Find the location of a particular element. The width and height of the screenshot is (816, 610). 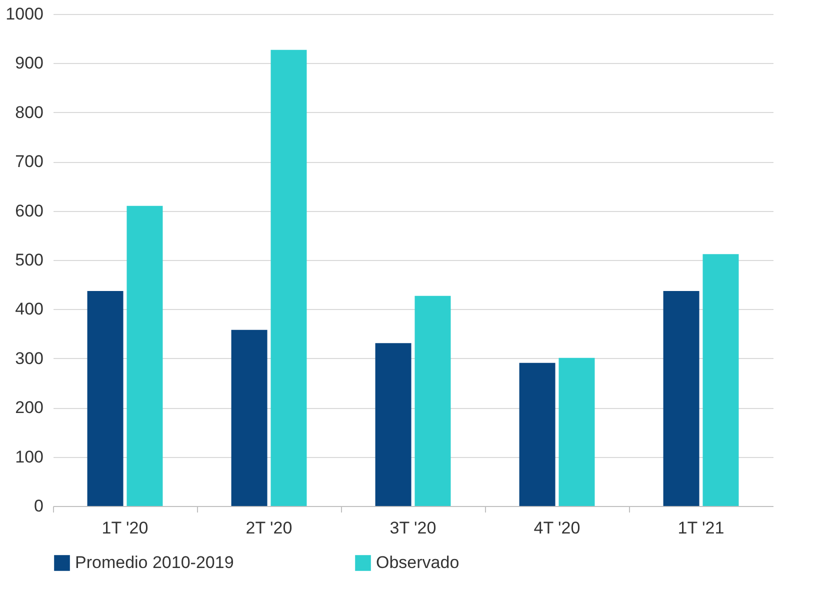

y-tick-label: 300 is located at coordinates (29, 358).